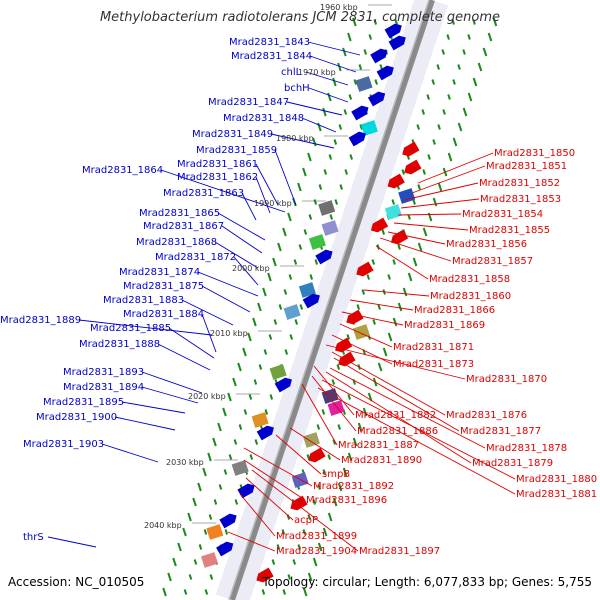 This screenshot has width=600, height=600. I want to click on left-gene-label: Mrad2831_1844, so click(271, 56).